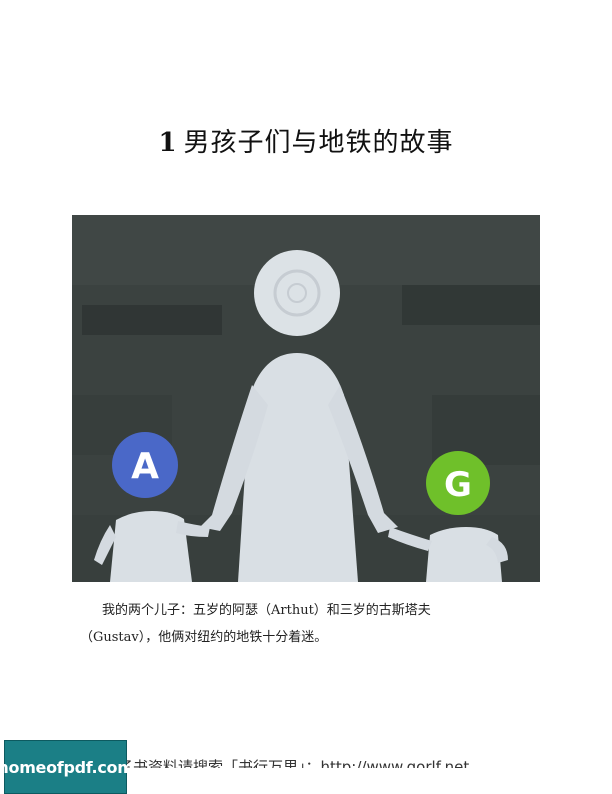 The image size is (612, 794). I want to click on chapter-number: 1, so click(168, 143).